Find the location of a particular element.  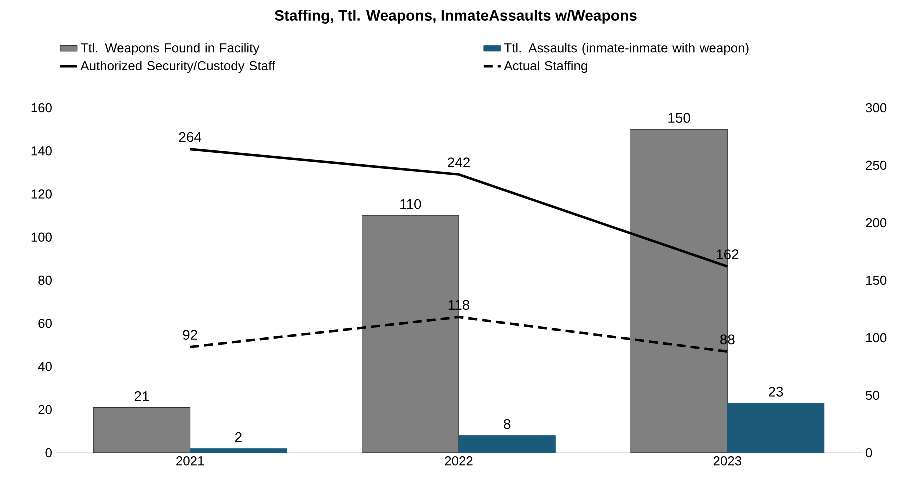

chart-title: Staffing, Ttl. Weapons, InmateAssaults w/Weapons is located at coordinates (456, 17).